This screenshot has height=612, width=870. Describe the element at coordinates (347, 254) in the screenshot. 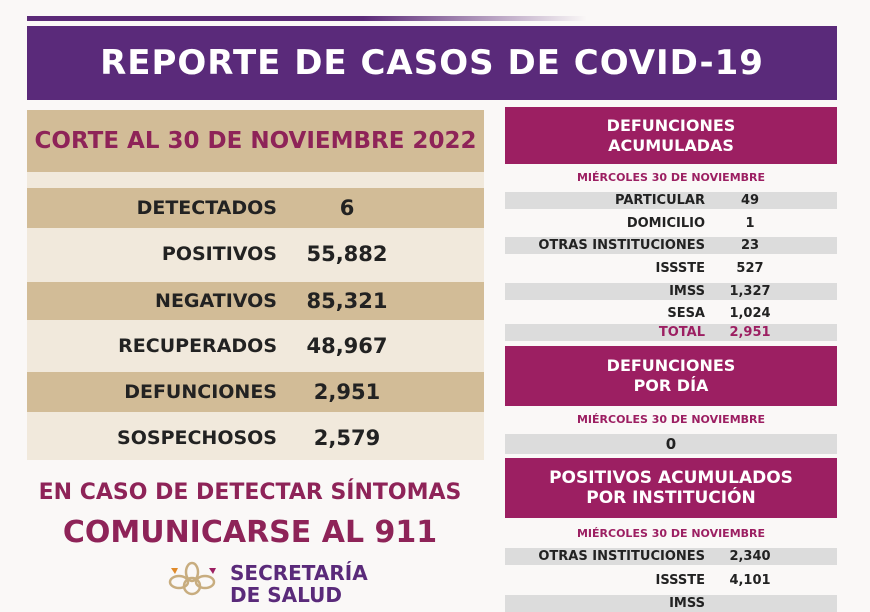

I see `row-value: 55,882` at that location.